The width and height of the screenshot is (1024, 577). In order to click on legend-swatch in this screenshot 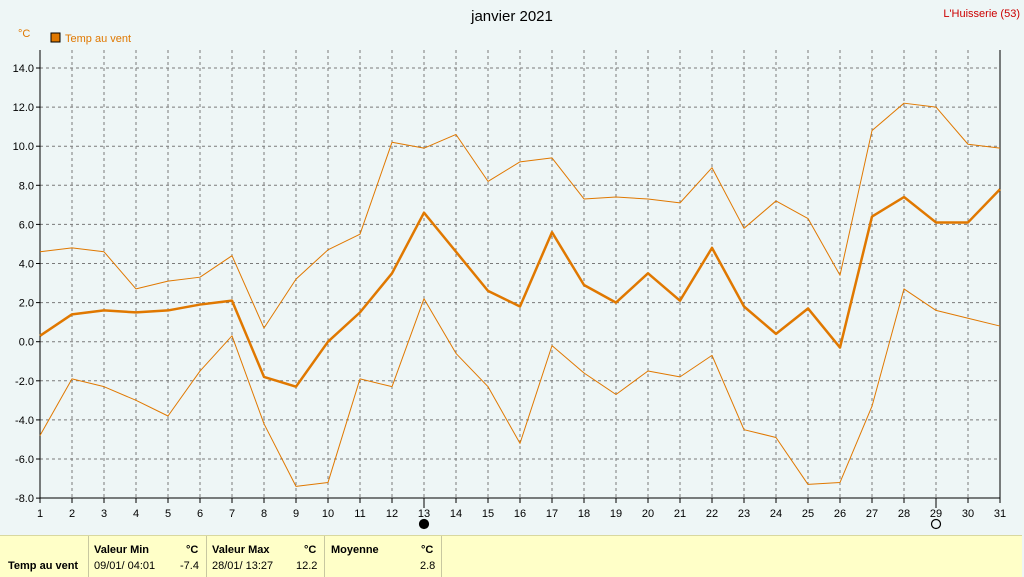, I will do `click(55, 37)`.